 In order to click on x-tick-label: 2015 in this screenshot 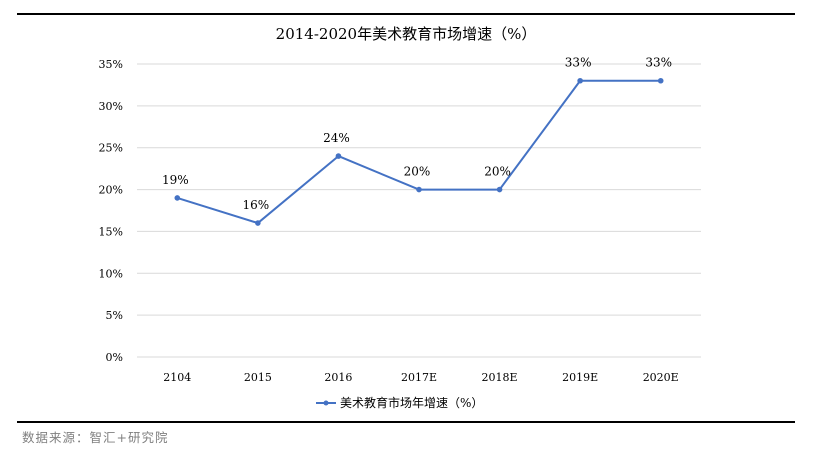, I will do `click(258, 377)`.